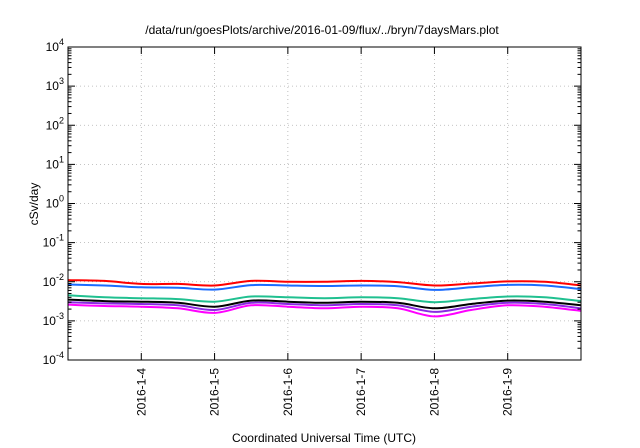 This screenshot has height=448, width=640. Describe the element at coordinates (55, 45) in the screenshot. I see `y-tick-label: 10⁴` at that location.